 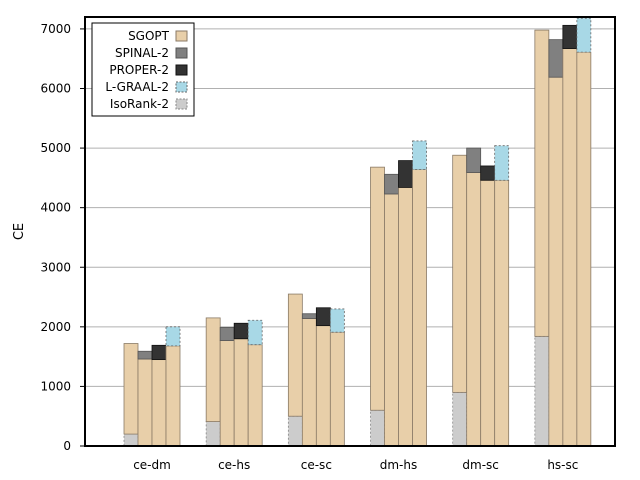 I want to click on legend-label: IsoRank-2, so click(x=139, y=104).